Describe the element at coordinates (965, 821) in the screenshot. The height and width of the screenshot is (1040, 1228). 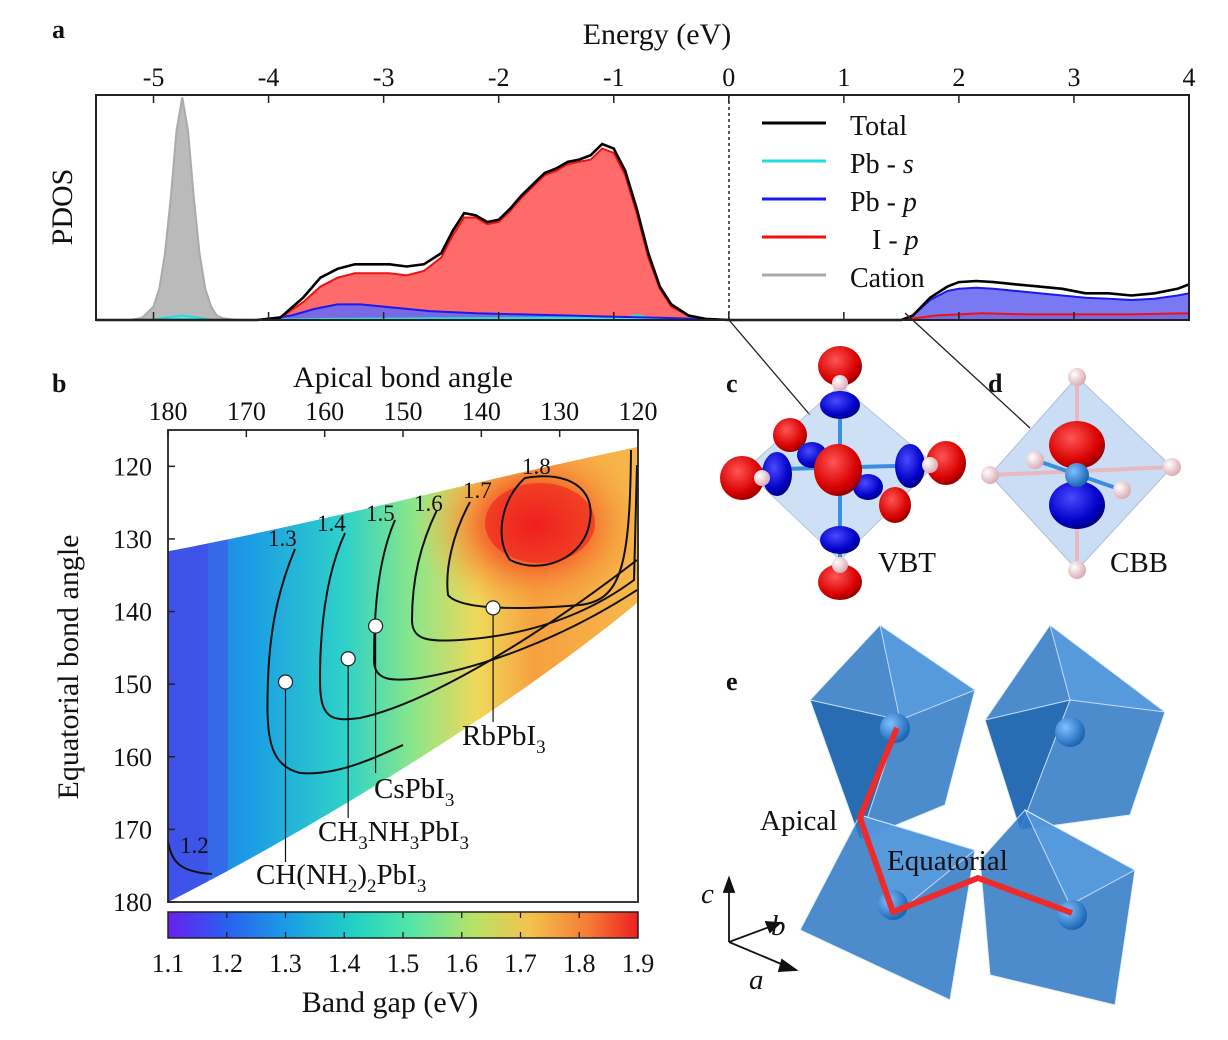
I see `bond-path` at that location.